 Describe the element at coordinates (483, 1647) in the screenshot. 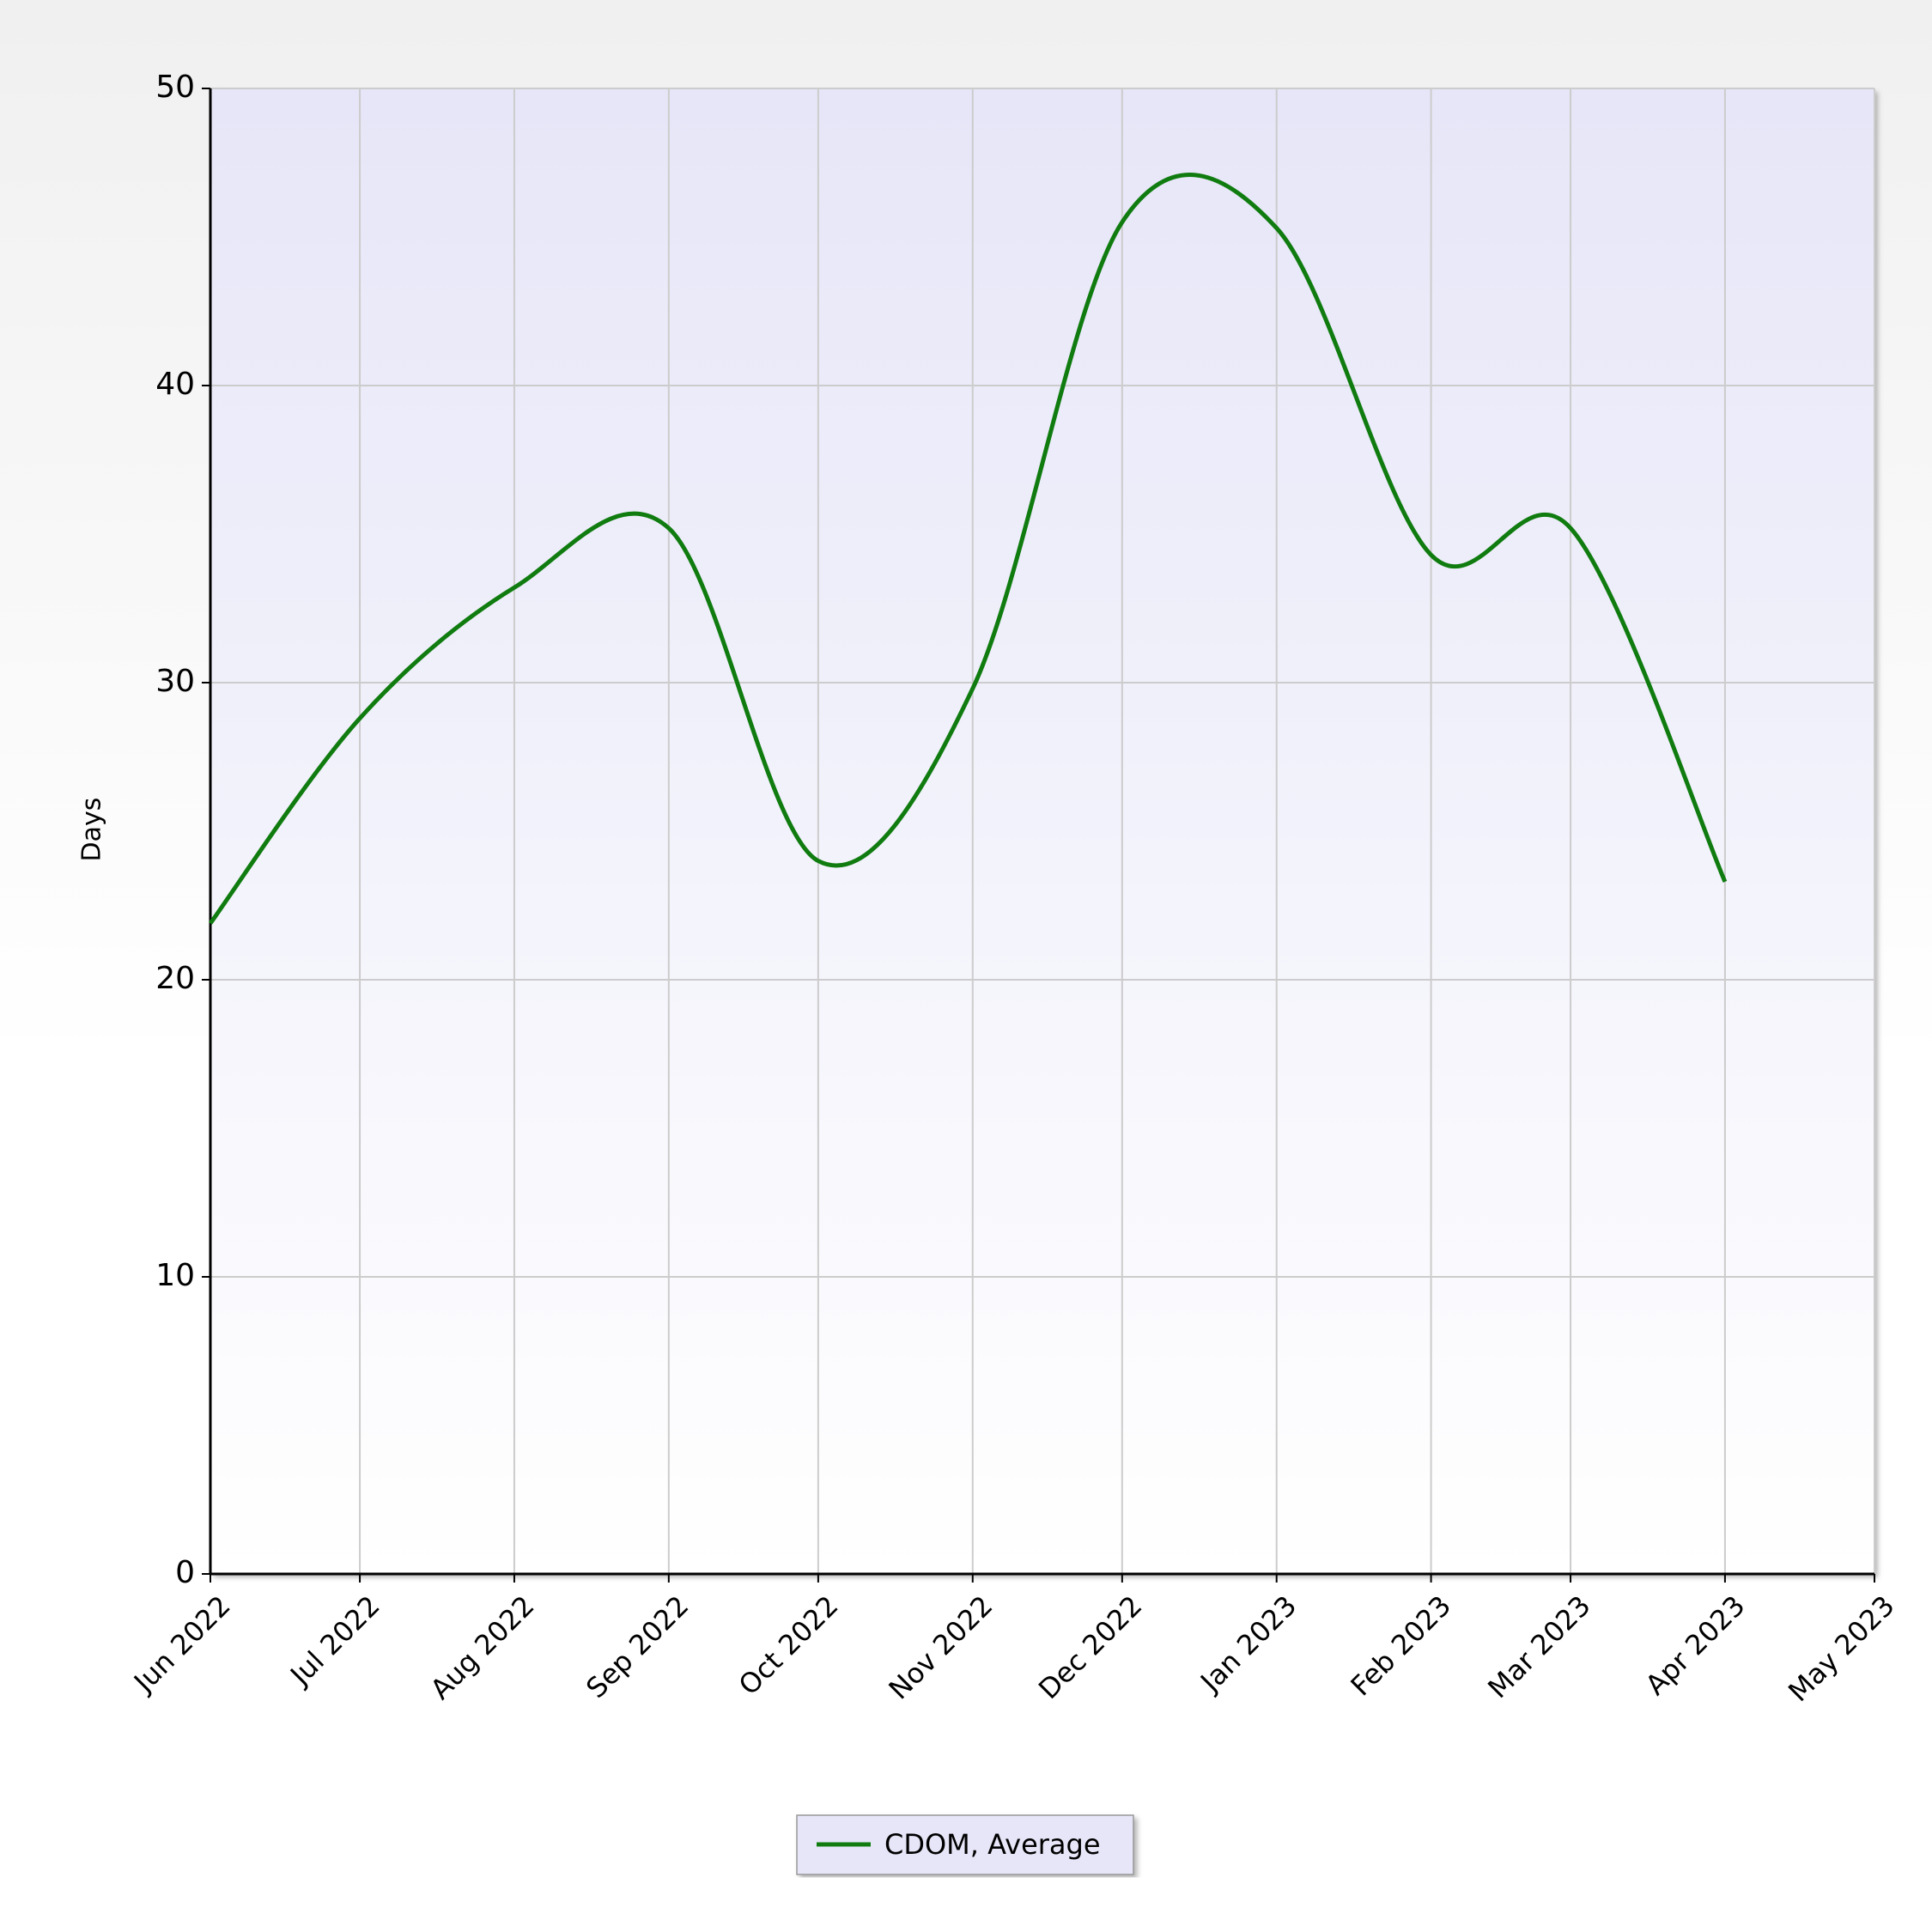

I see `x-tick-label: Aug 2022` at that location.